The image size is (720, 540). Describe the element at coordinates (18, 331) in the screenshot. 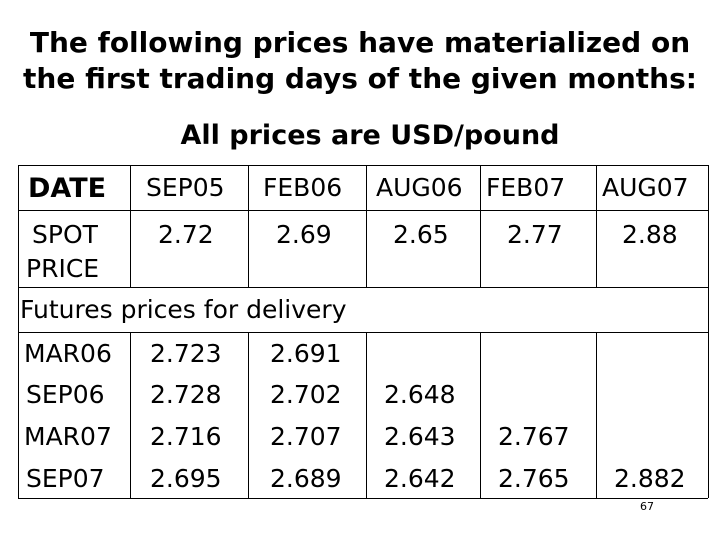

I see `table-border-left` at that location.